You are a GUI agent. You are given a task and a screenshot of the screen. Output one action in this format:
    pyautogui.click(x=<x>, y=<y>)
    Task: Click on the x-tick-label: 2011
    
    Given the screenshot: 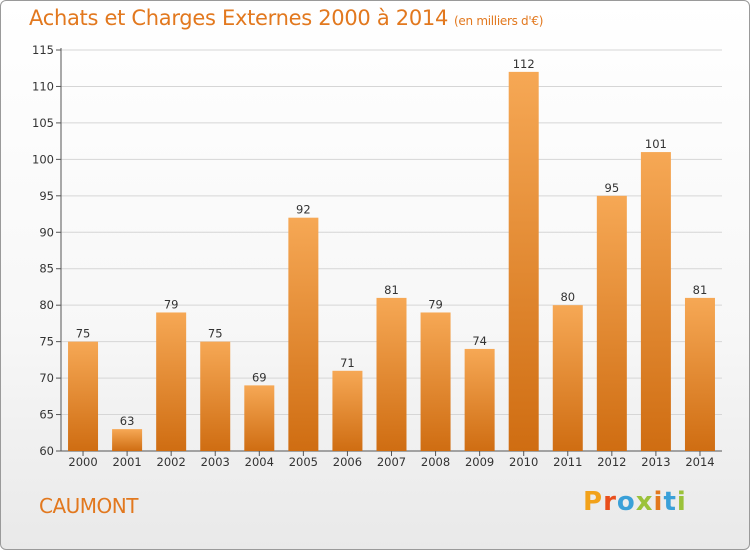 What is the action you would take?
    pyautogui.click(x=567, y=462)
    